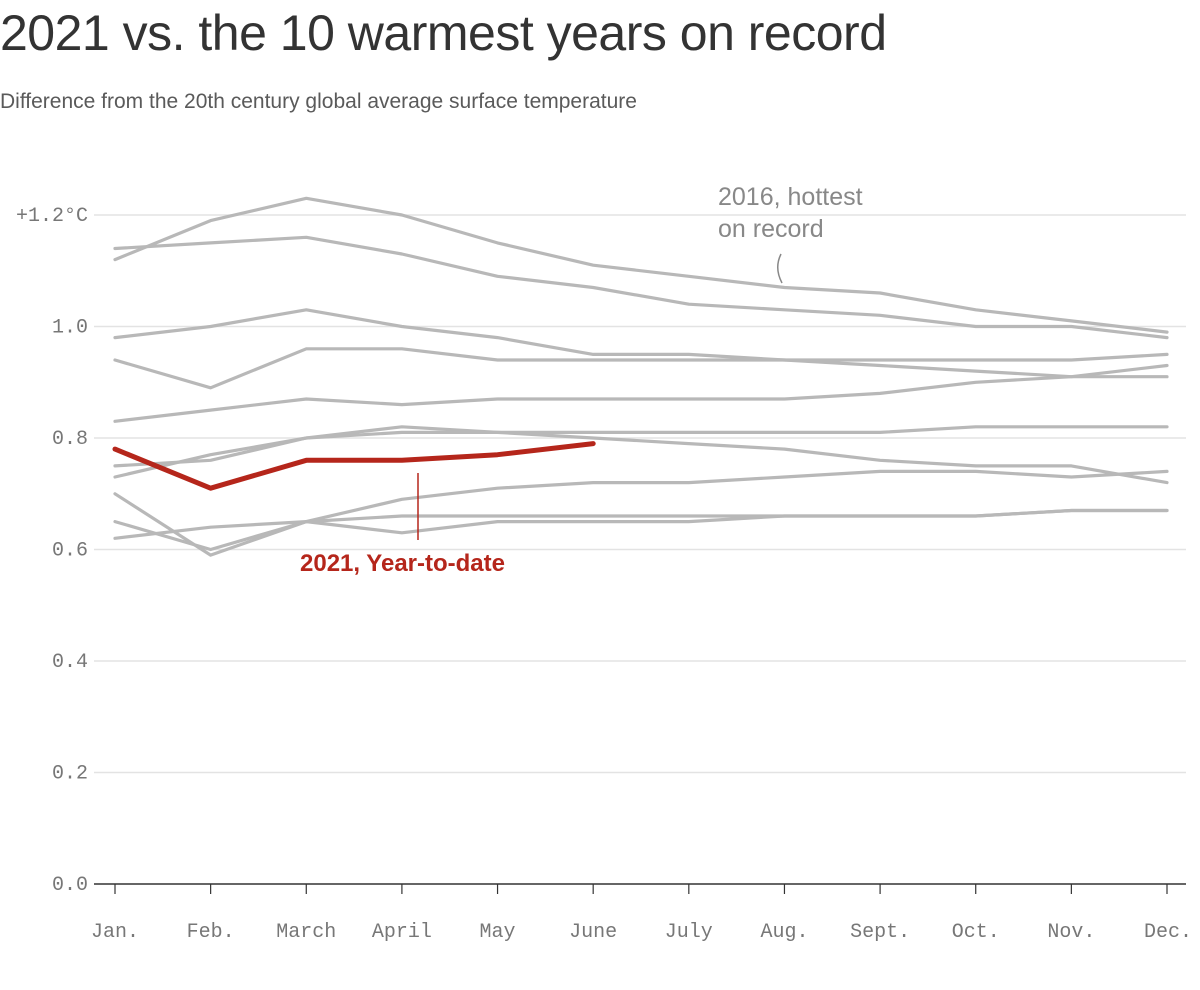  Describe the element at coordinates (1071, 932) in the screenshot. I see `x-tick-label: Nov.` at that location.